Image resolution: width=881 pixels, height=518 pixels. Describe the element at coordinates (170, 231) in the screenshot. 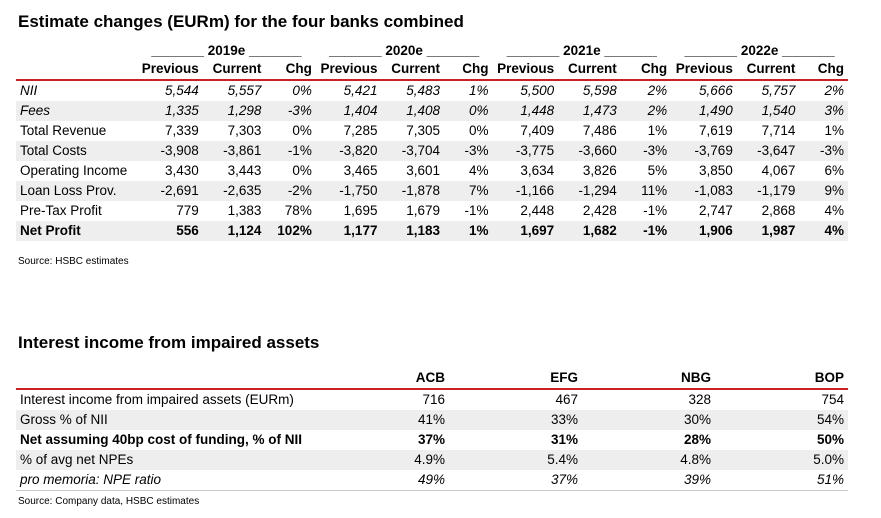

I see `table-cell: 556` at that location.